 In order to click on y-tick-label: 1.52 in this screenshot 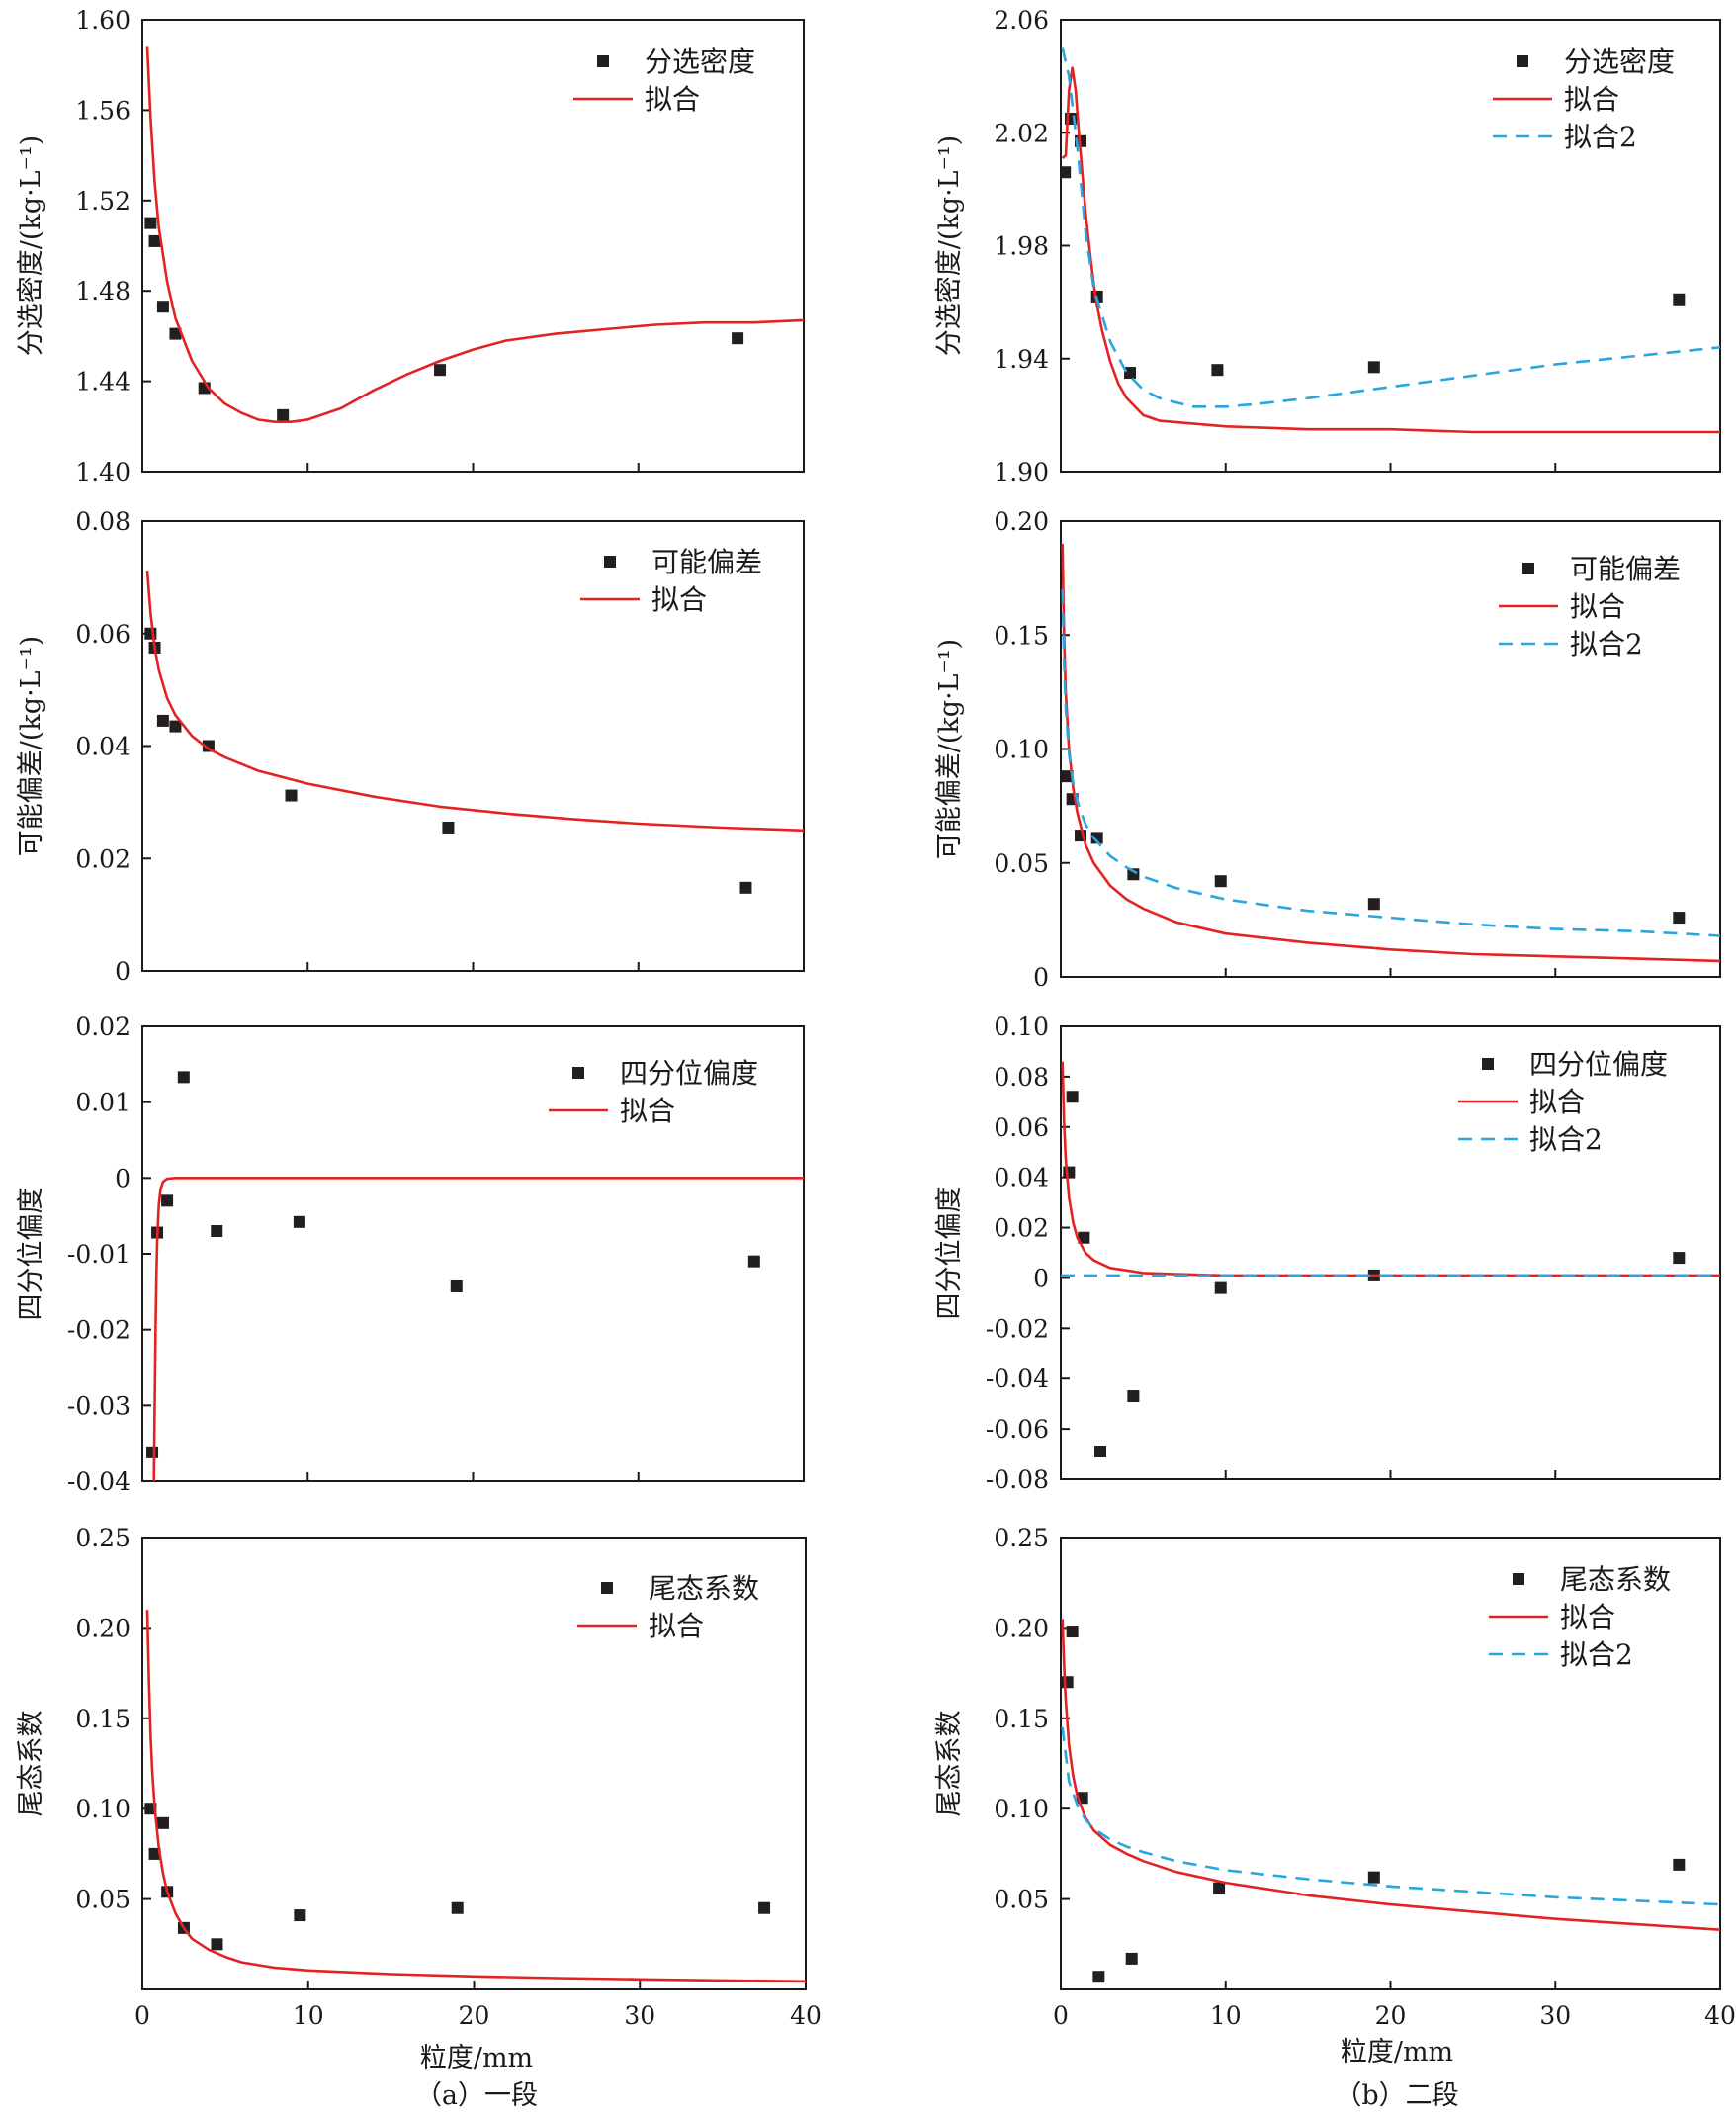, I will do `click(102, 201)`.